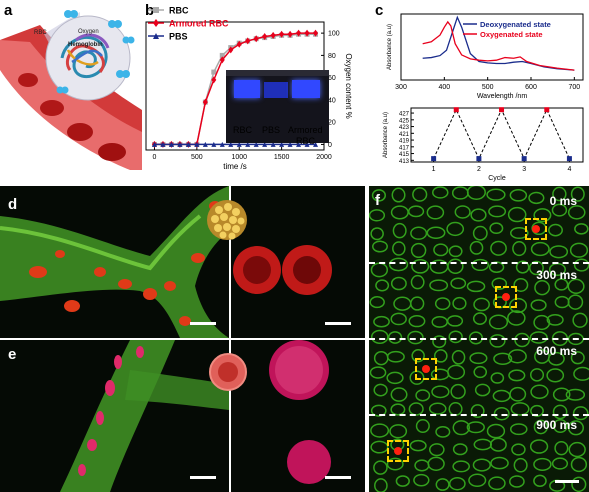 This screenshot has height=492, width=589. I want to click on inset-label-pbs: PBS, so click(271, 130).